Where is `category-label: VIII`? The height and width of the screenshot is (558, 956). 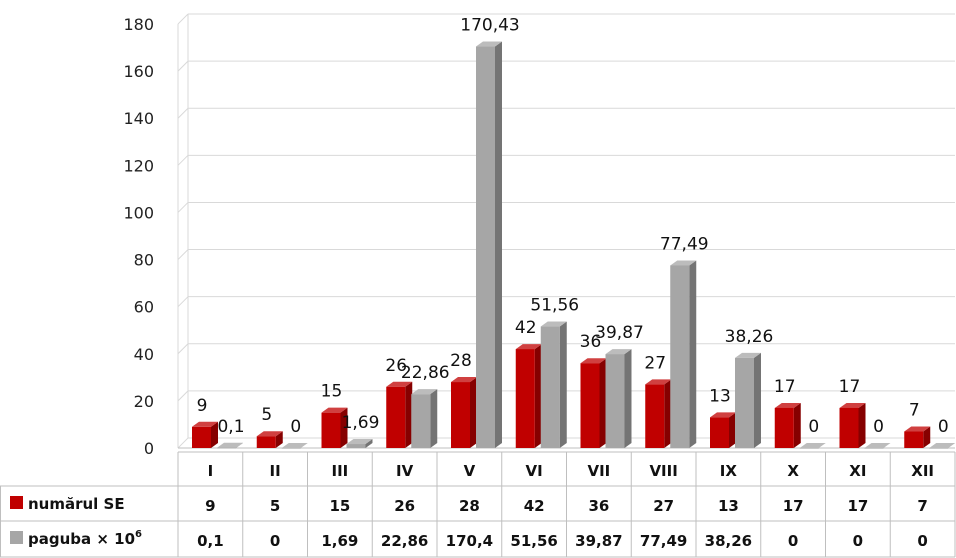 category-label: VIII is located at coordinates (663, 471).